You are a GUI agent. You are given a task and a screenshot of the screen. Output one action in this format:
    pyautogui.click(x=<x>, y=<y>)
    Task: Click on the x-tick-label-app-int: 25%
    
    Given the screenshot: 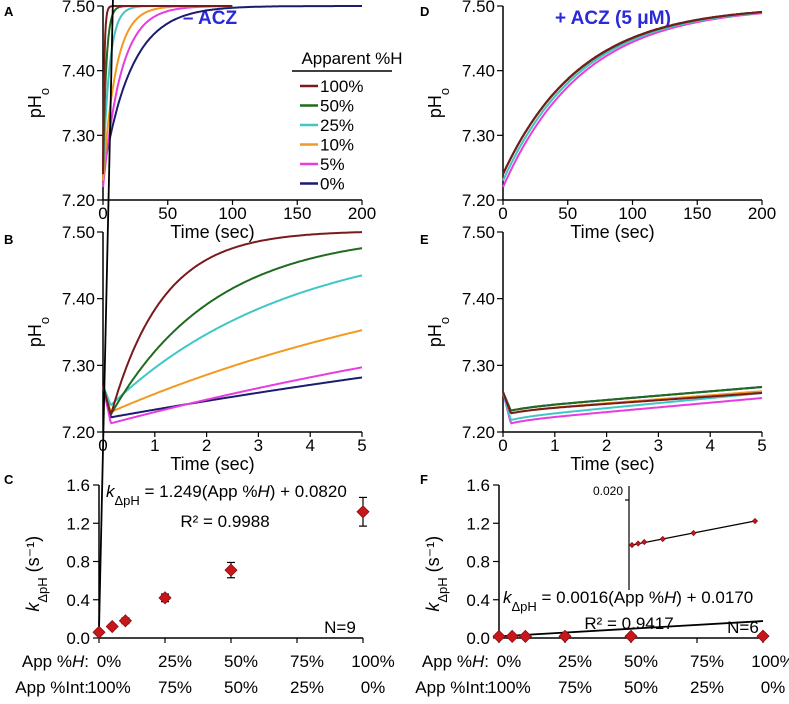 What is the action you would take?
    pyautogui.click(x=307, y=687)
    